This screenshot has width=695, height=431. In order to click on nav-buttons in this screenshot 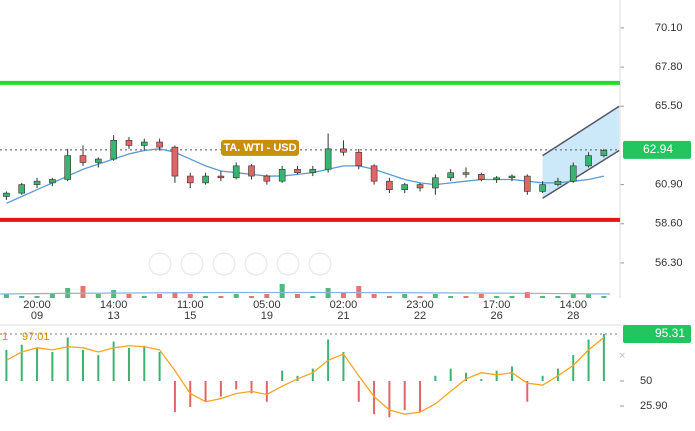, I will do `click(240, 264)`.